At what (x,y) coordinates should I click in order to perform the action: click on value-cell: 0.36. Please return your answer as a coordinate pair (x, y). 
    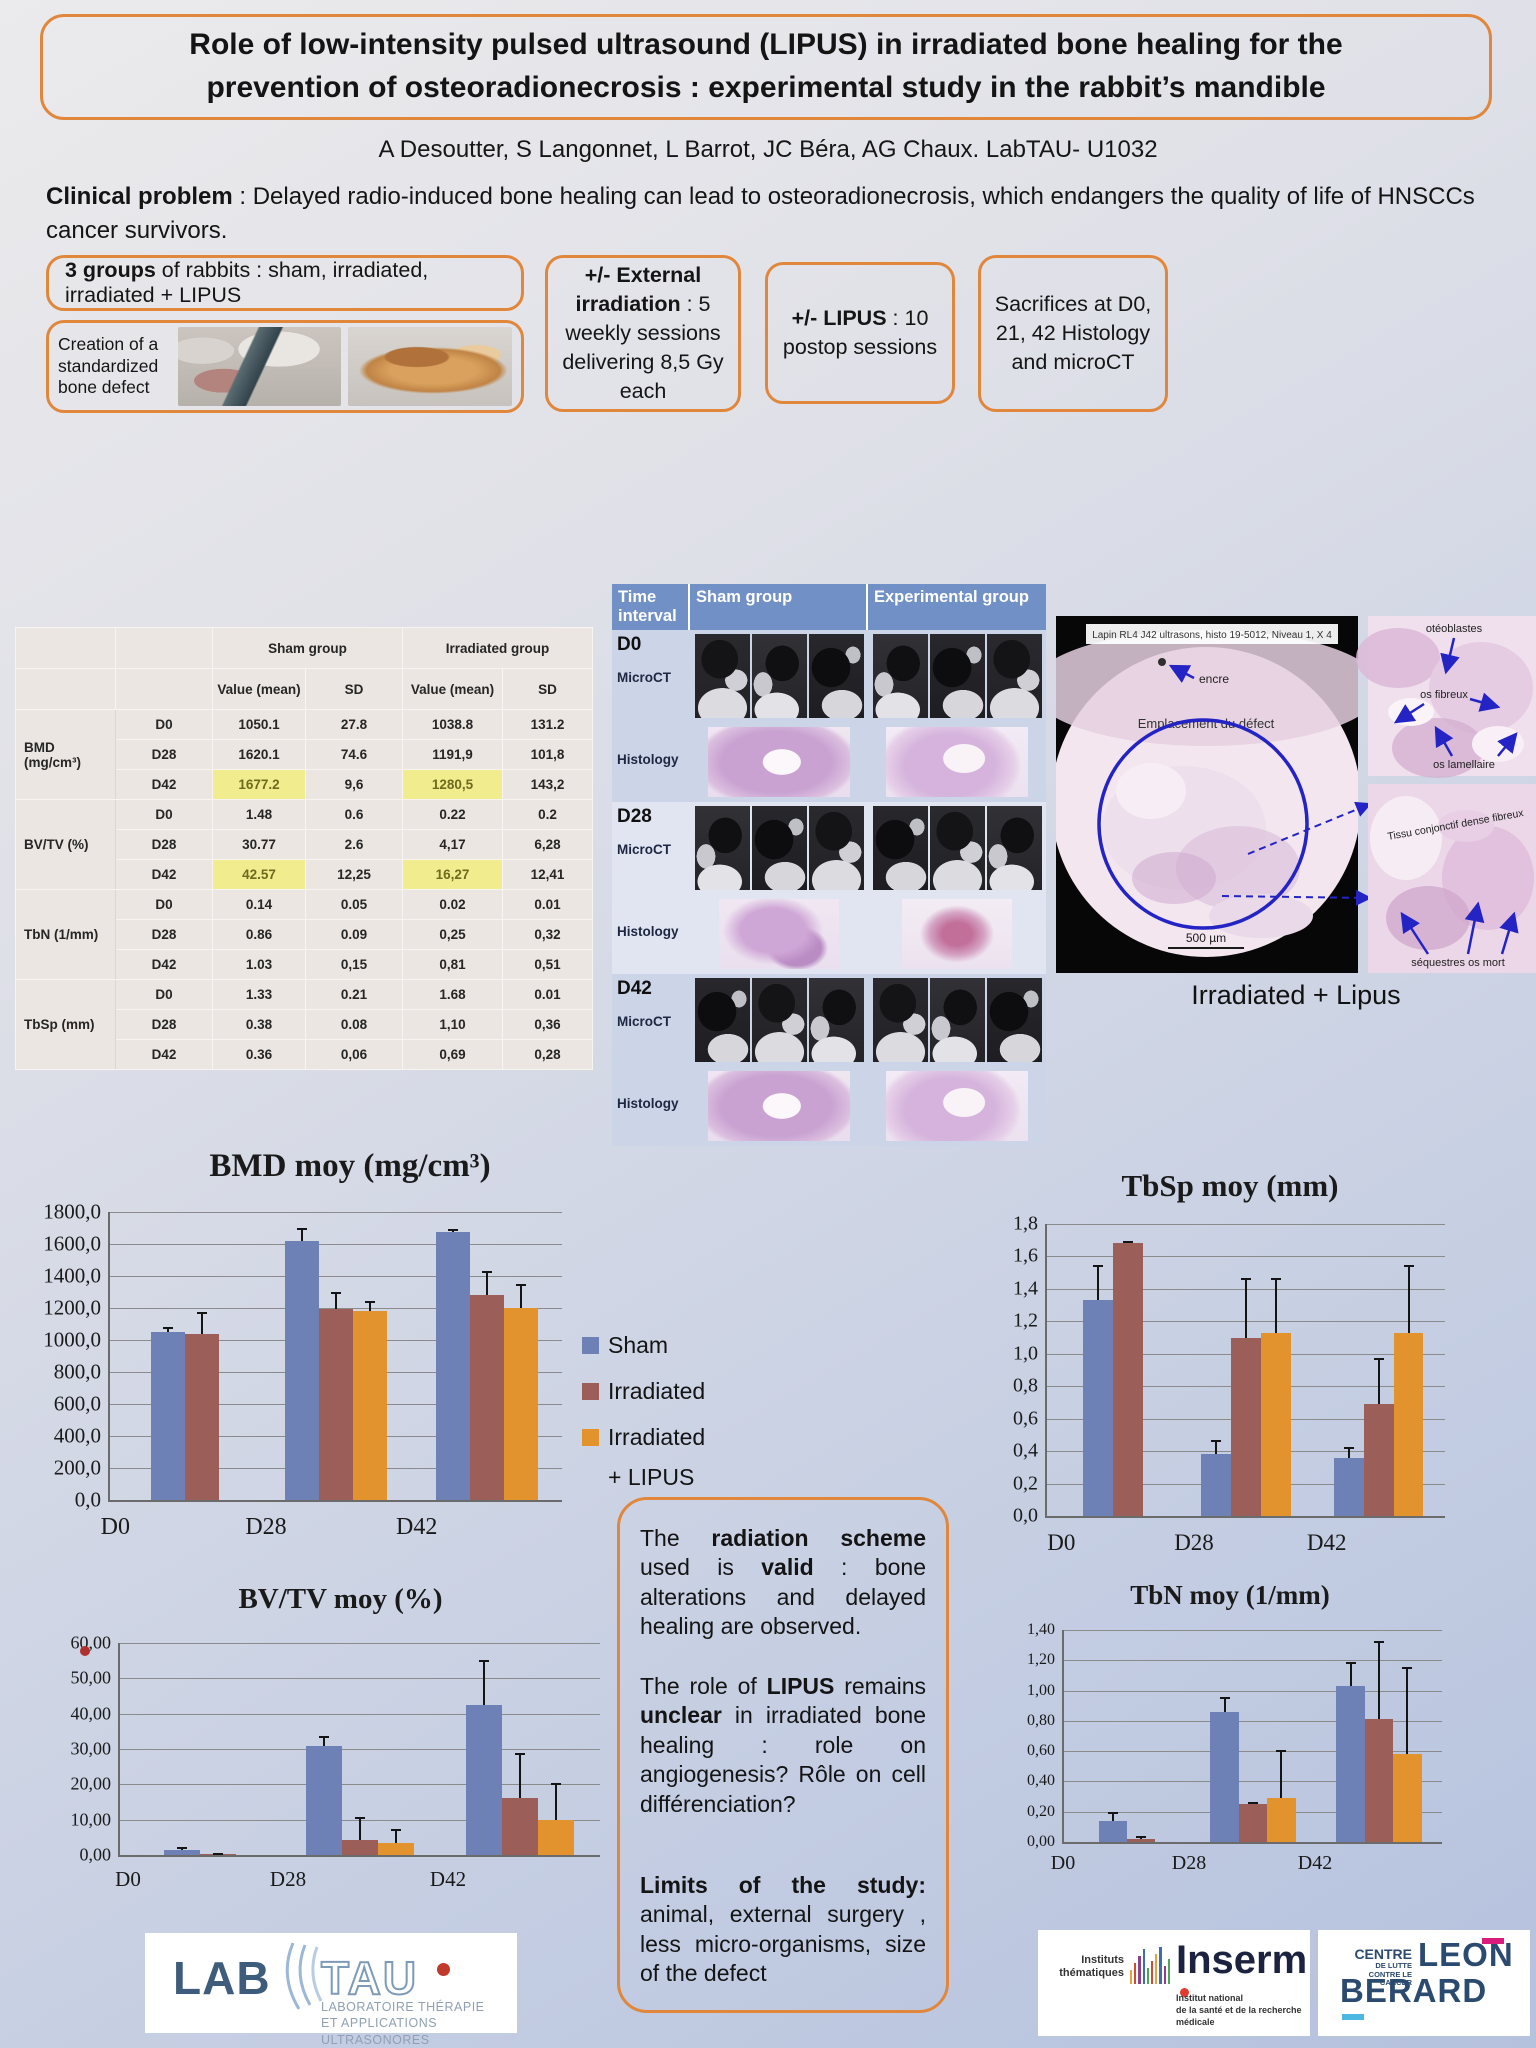
    Looking at the image, I should click on (259, 1054).